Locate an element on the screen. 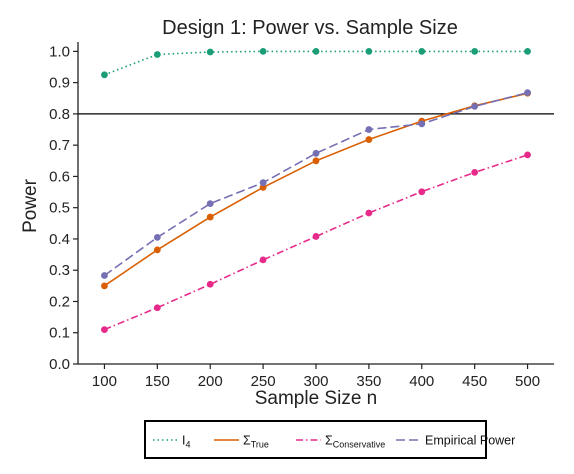  series-line-i4 is located at coordinates (316, 63).